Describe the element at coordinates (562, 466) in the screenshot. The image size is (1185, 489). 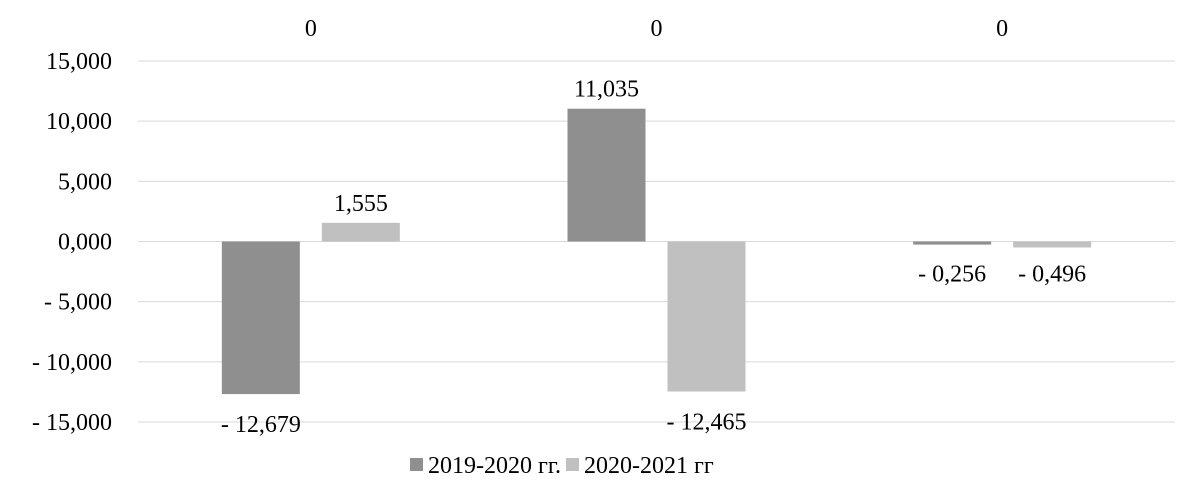
I see `legend: 2019-2020 гг. 2020-2021 гг` at that location.